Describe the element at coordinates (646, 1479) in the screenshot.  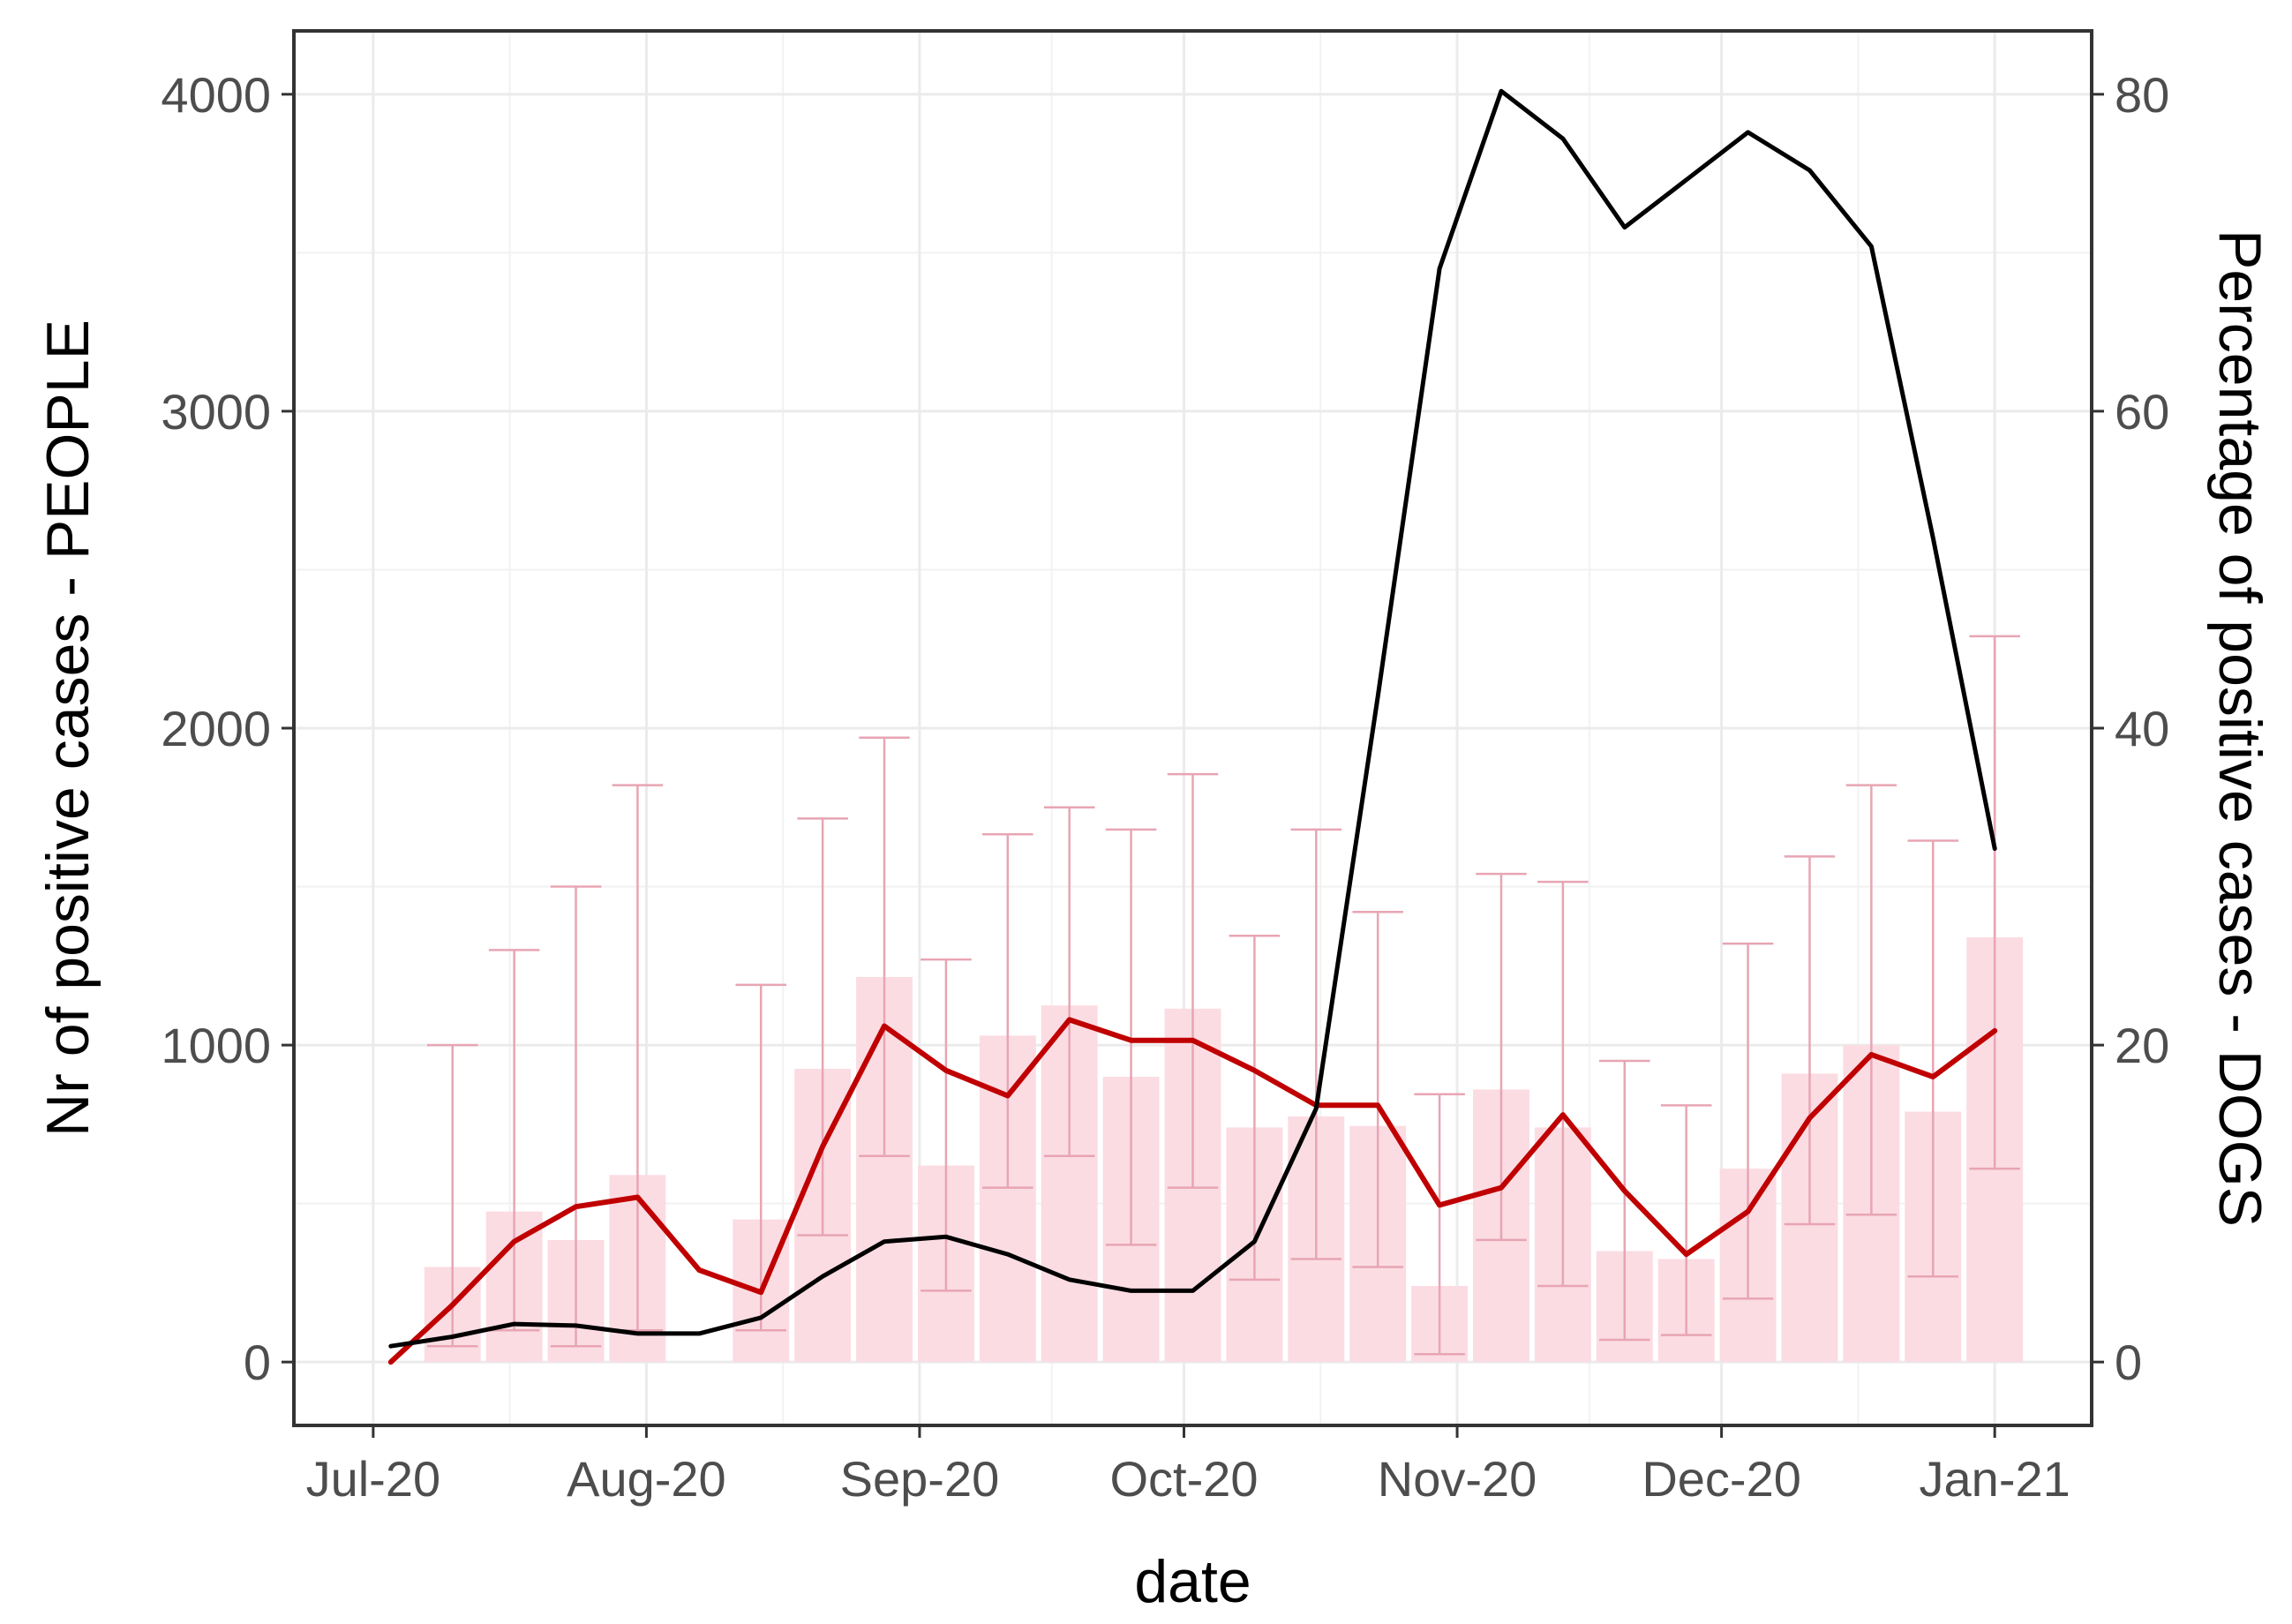
I see `x-tick-label: Aug-20` at that location.